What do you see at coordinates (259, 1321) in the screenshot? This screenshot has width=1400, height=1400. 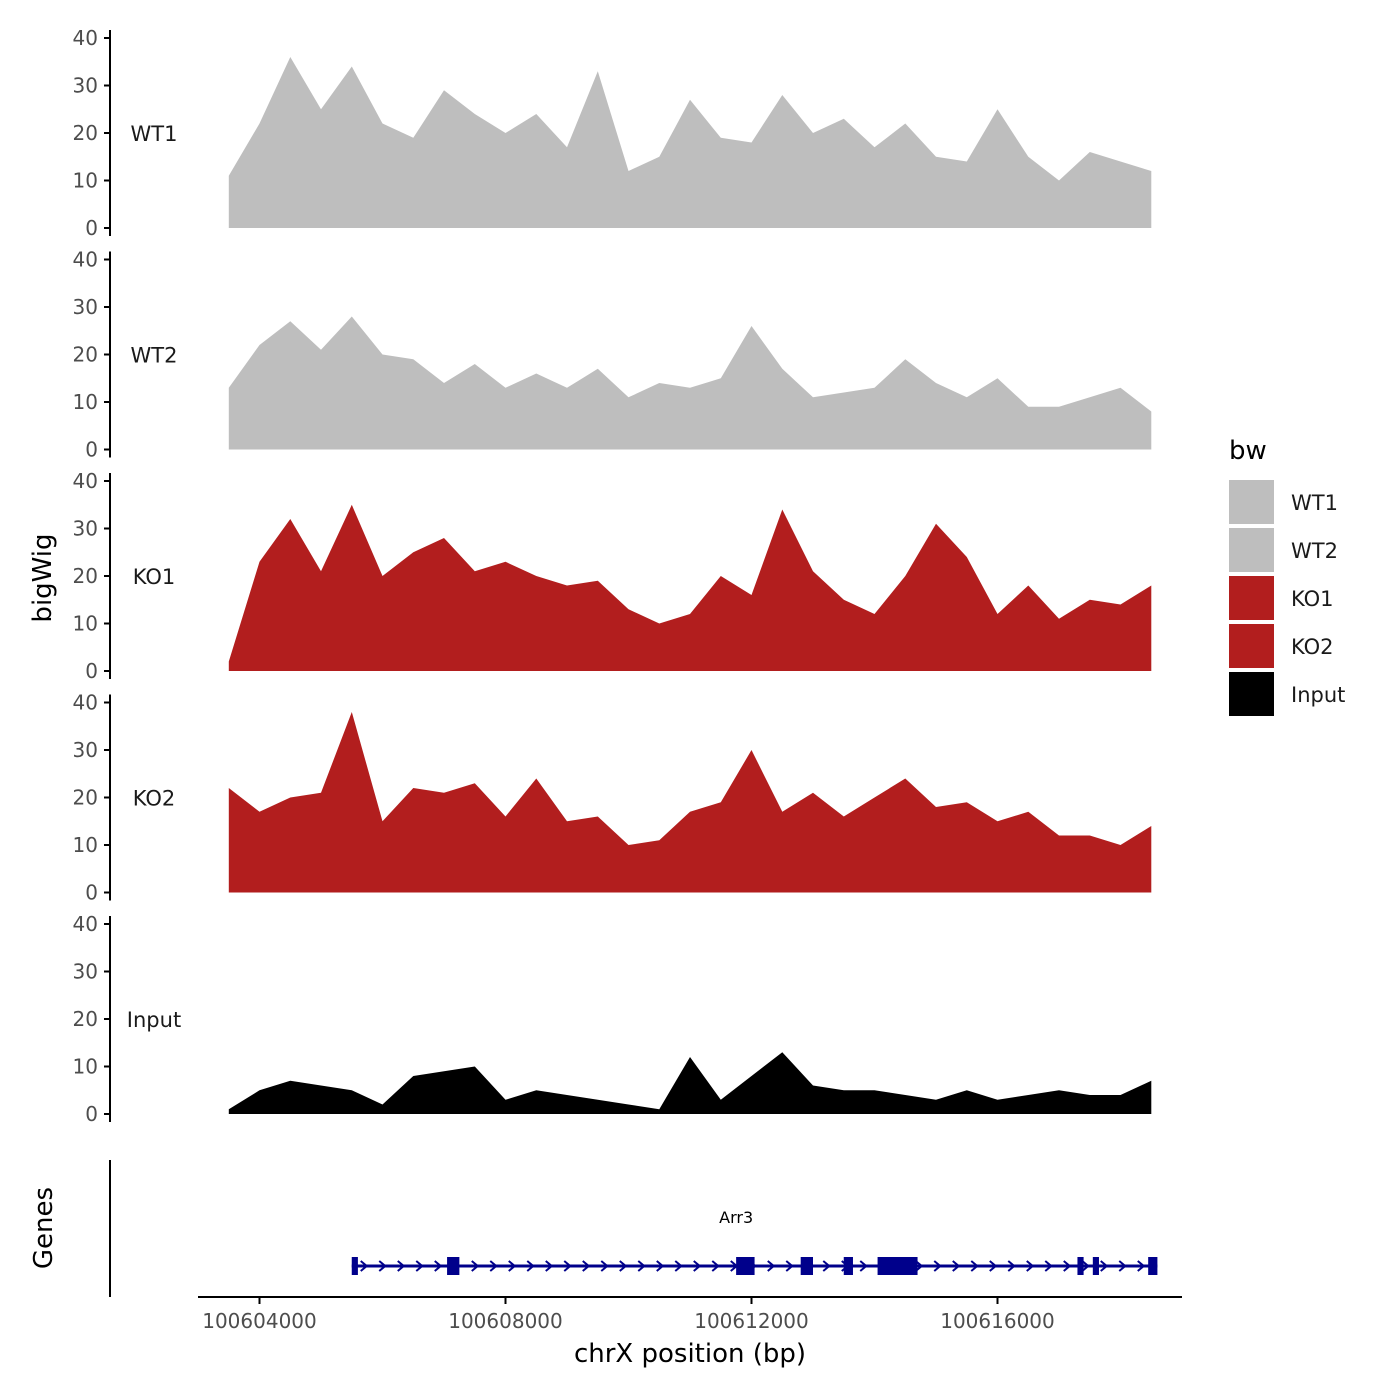 I see `x-tick-label: 100604000` at bounding box center [259, 1321].